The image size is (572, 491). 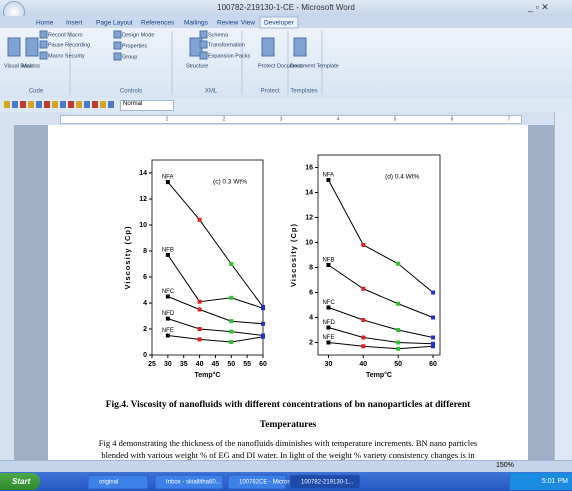 What do you see at coordinates (338, 119) in the screenshot?
I see `ruler-number: 4` at bounding box center [338, 119].